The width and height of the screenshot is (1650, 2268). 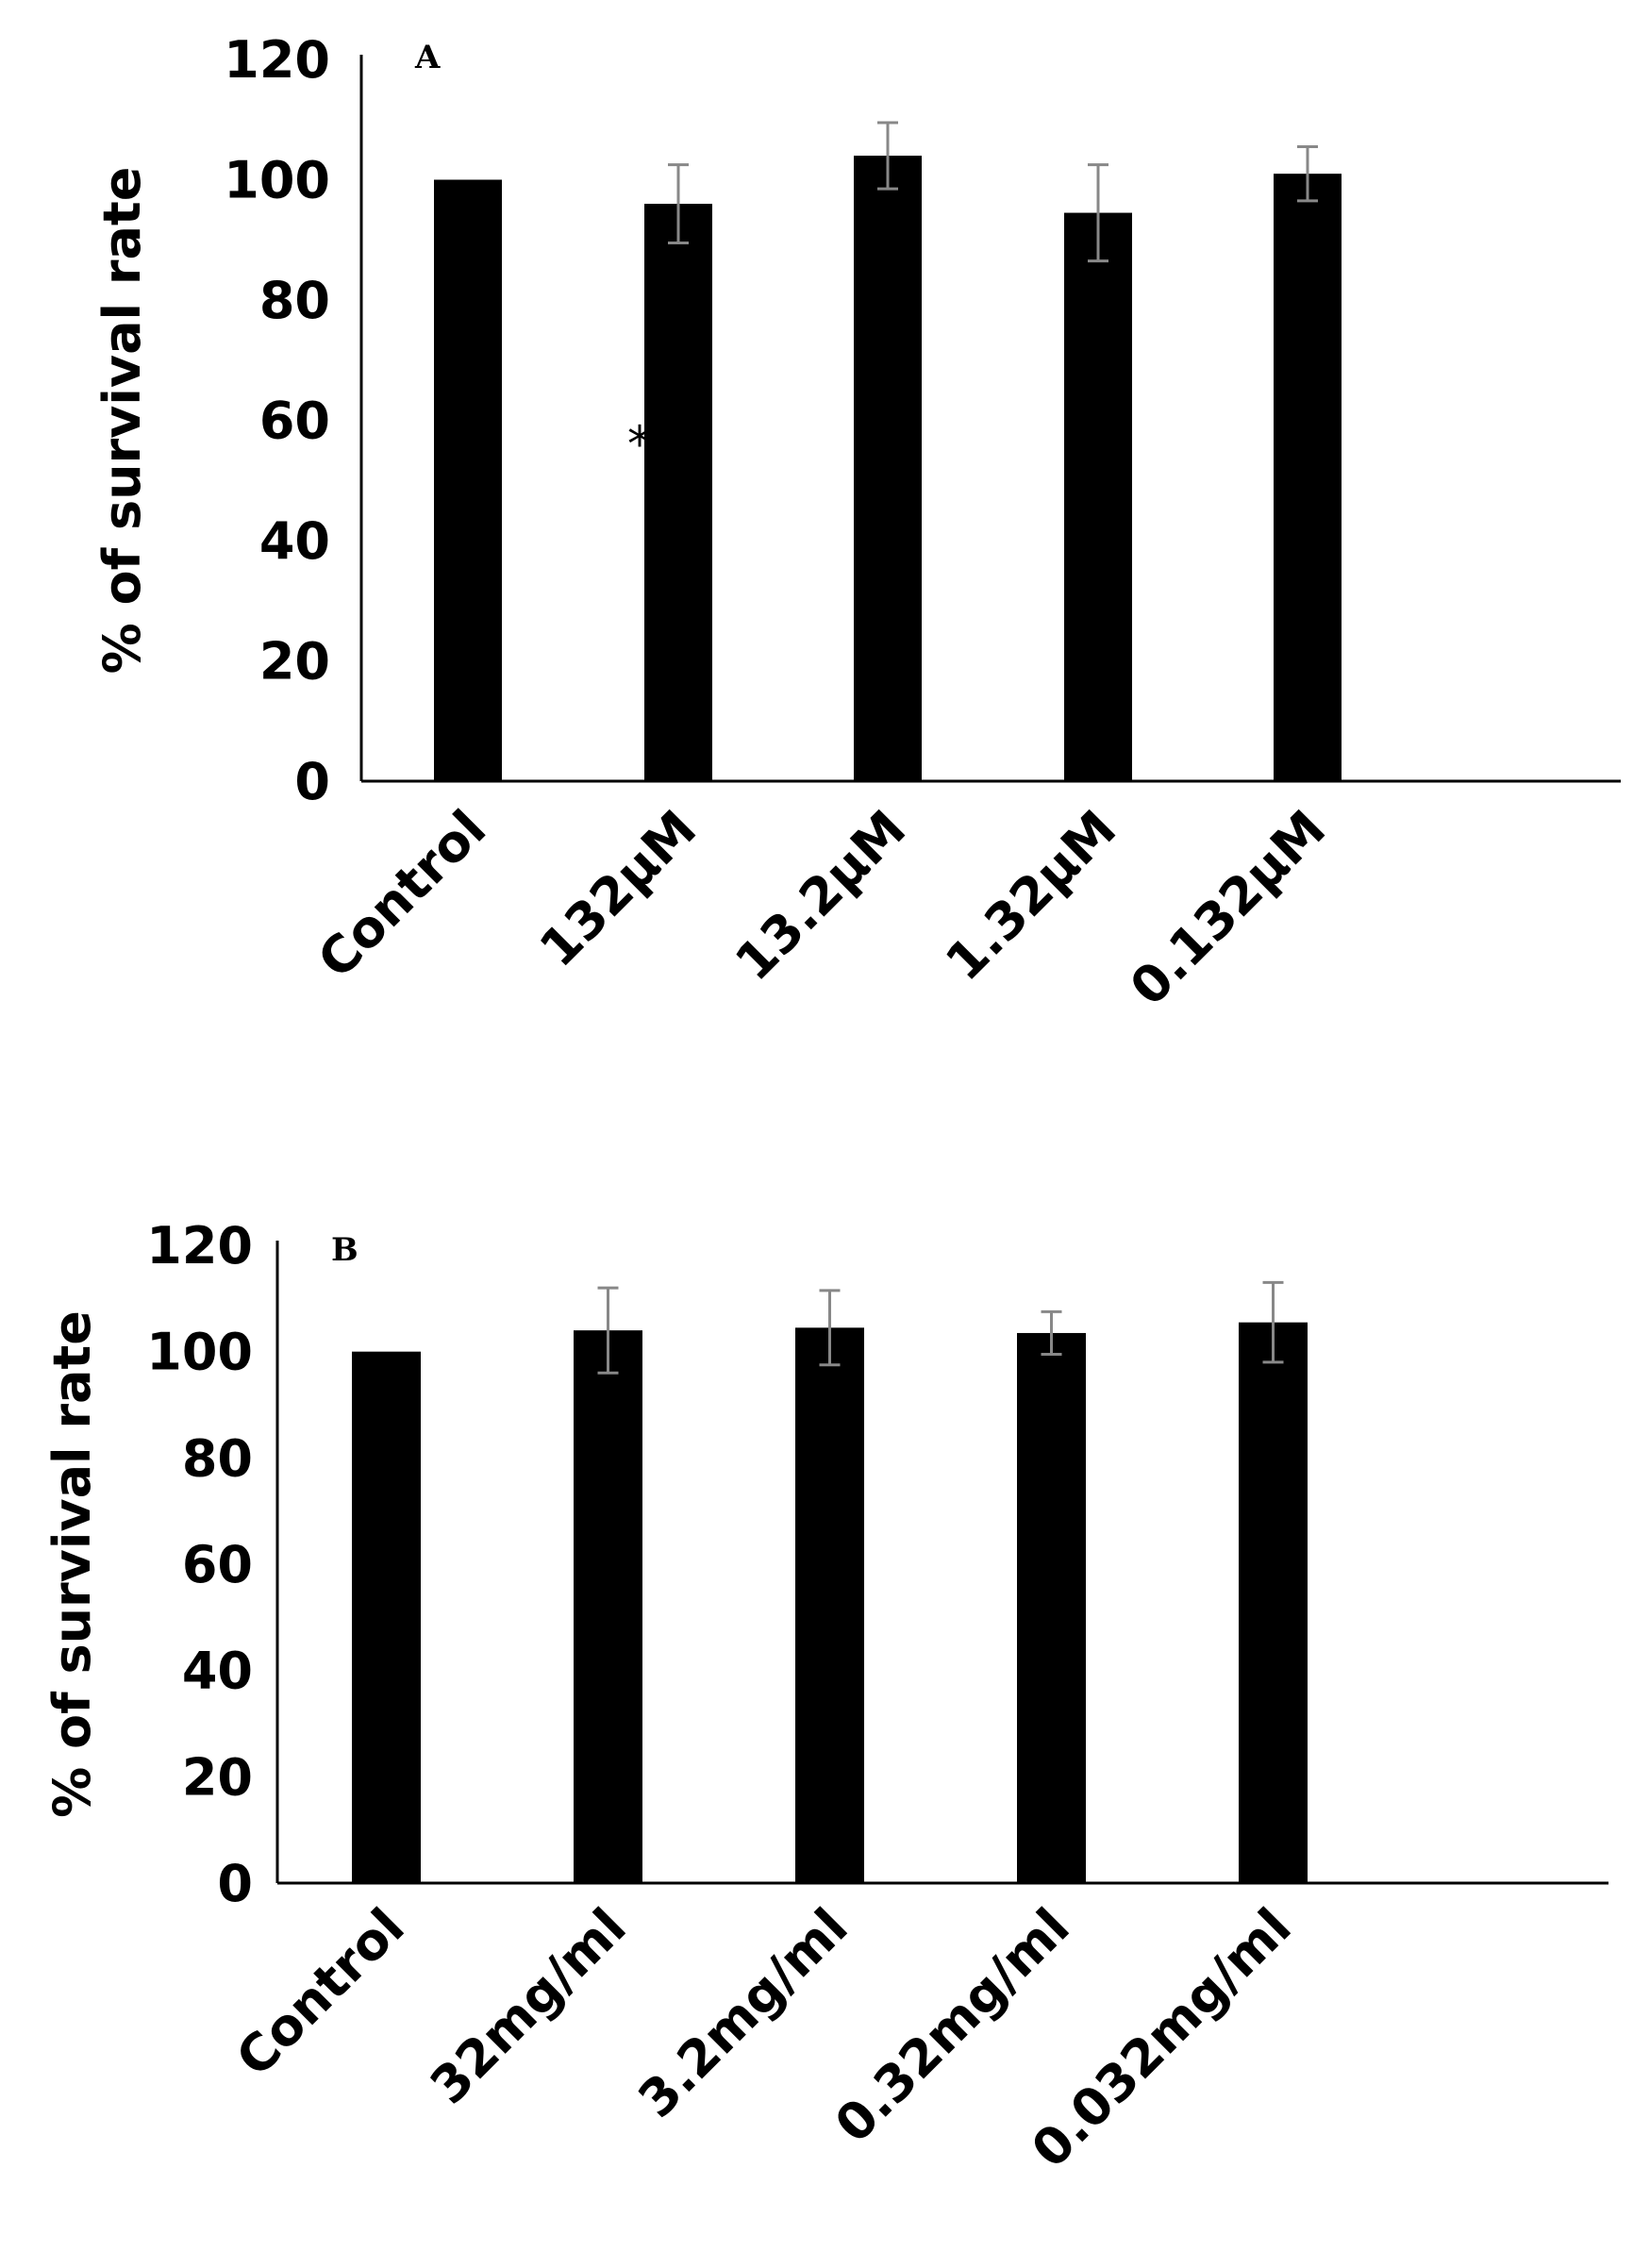 What do you see at coordinates (428, 58) in the screenshot?
I see `panel-label: A` at bounding box center [428, 58].